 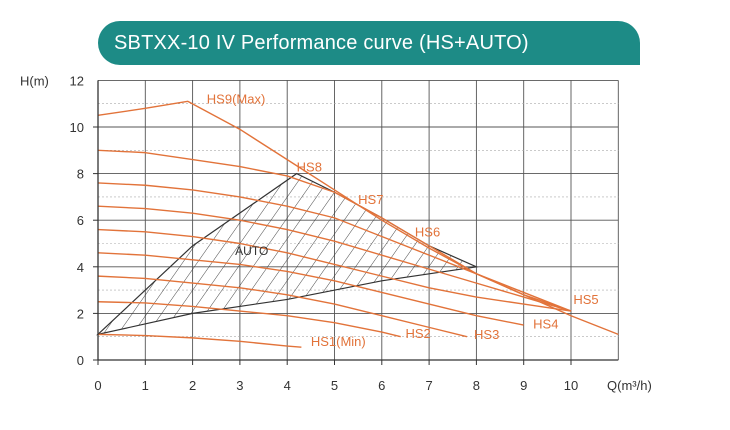 I want to click on curve-hs5, so click(x=334, y=270).